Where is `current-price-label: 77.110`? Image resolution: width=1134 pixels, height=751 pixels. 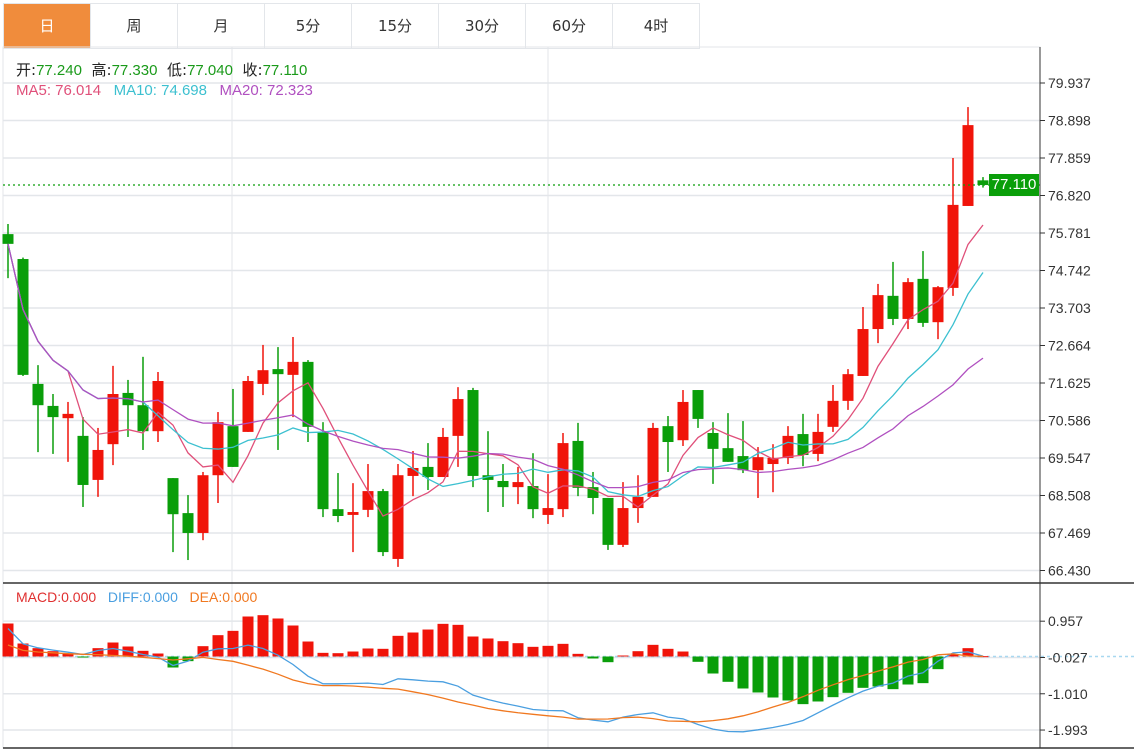 current-price-label: 77.110 is located at coordinates (1014, 185).